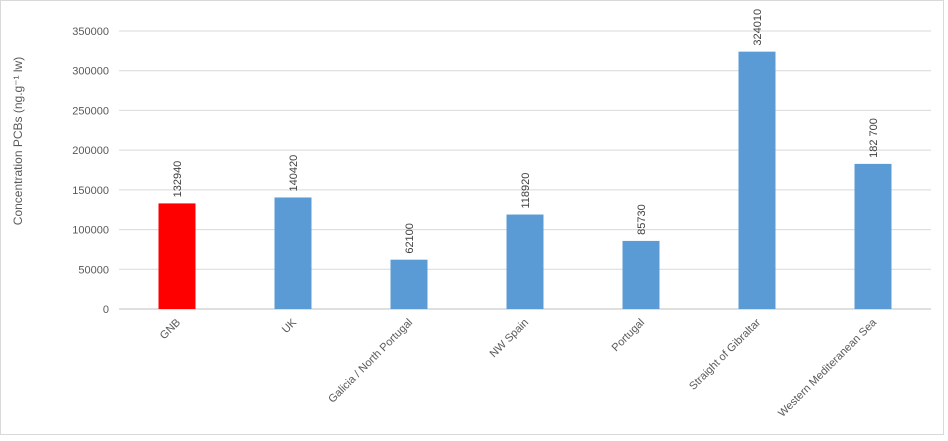 Image resolution: width=948 pixels, height=441 pixels. I want to click on data-label: 324010, so click(758, 27).